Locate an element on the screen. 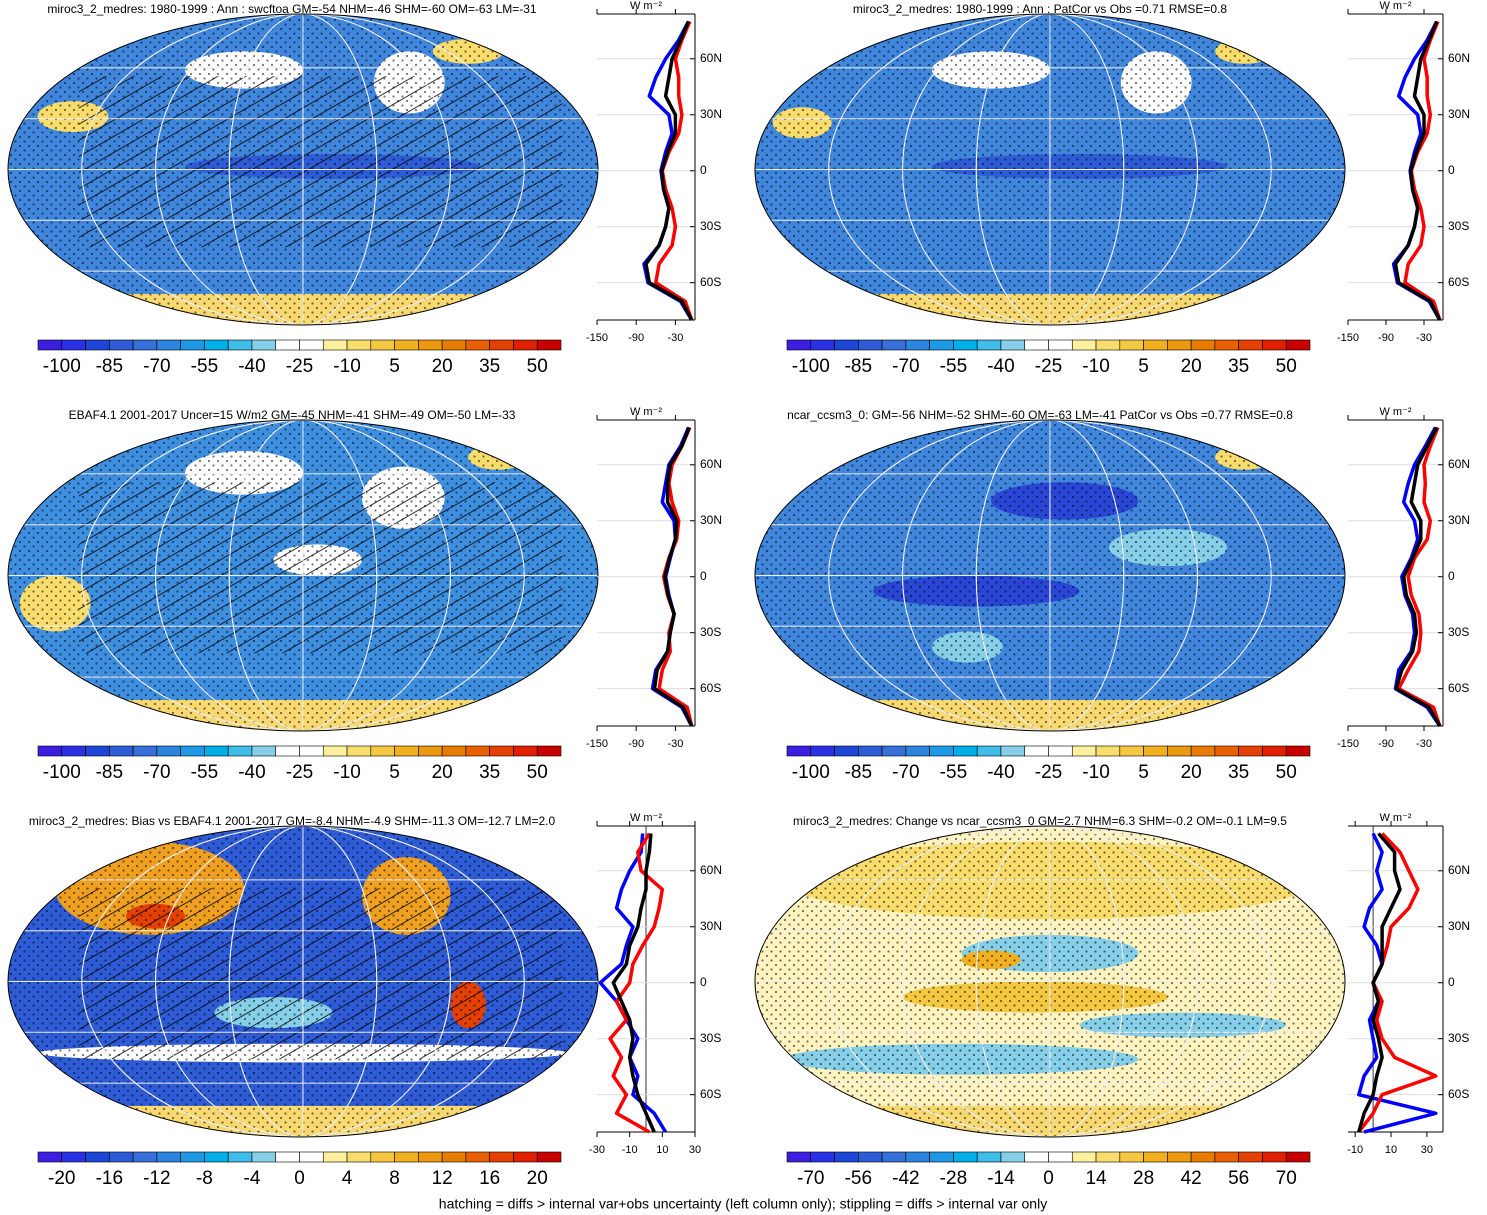 The width and height of the screenshot is (1487, 1215). colorbar-label: 20 is located at coordinates (1191, 366).